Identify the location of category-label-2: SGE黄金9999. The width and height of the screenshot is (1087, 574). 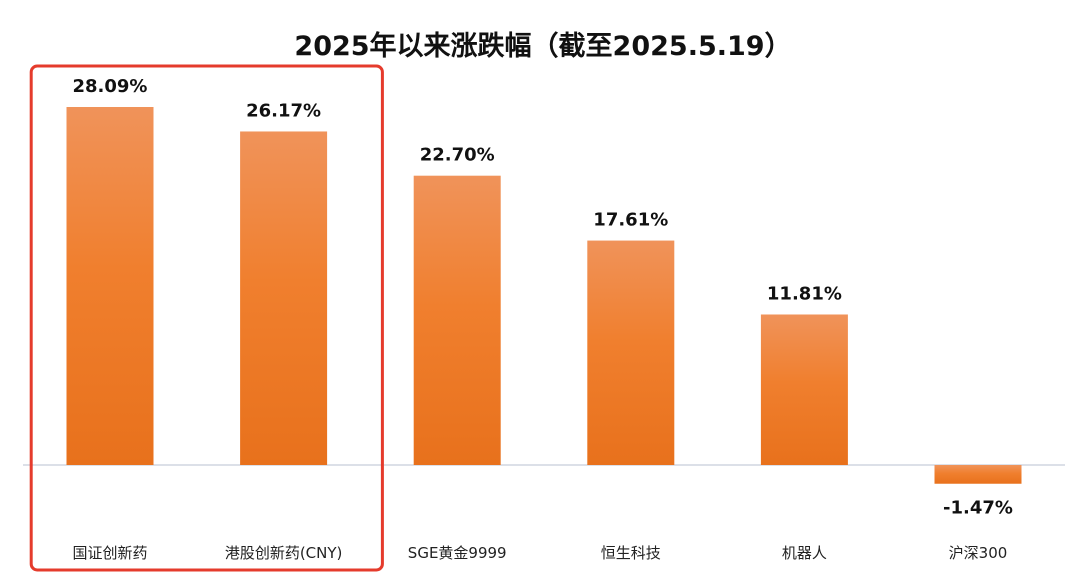
(457, 553).